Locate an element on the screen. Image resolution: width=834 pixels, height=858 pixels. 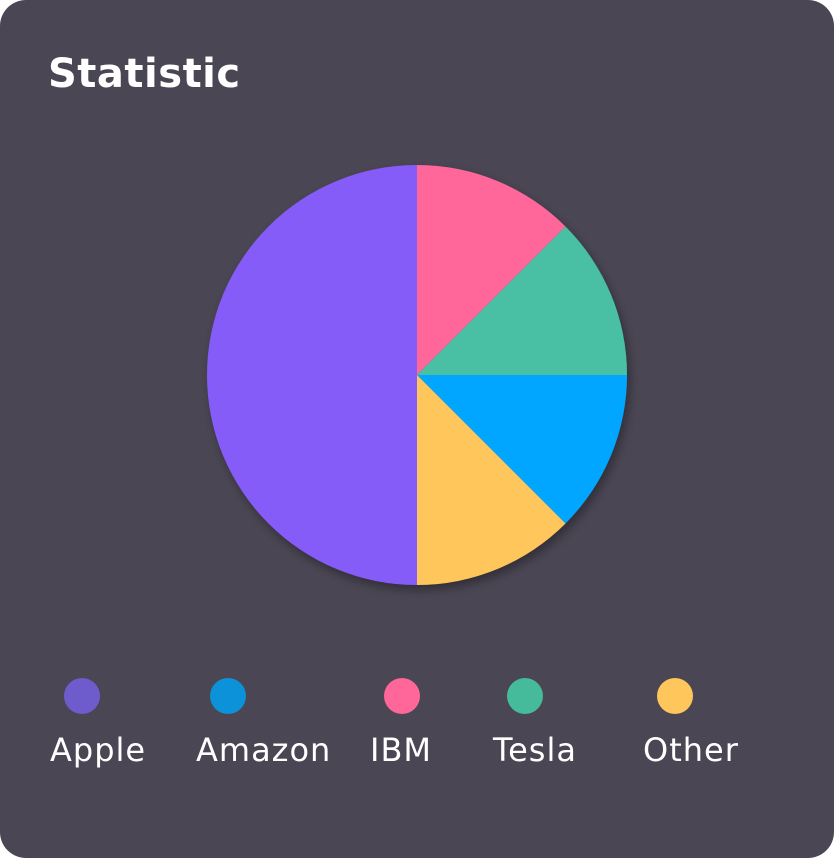
legend-dot-tesla is located at coordinates (525, 696).